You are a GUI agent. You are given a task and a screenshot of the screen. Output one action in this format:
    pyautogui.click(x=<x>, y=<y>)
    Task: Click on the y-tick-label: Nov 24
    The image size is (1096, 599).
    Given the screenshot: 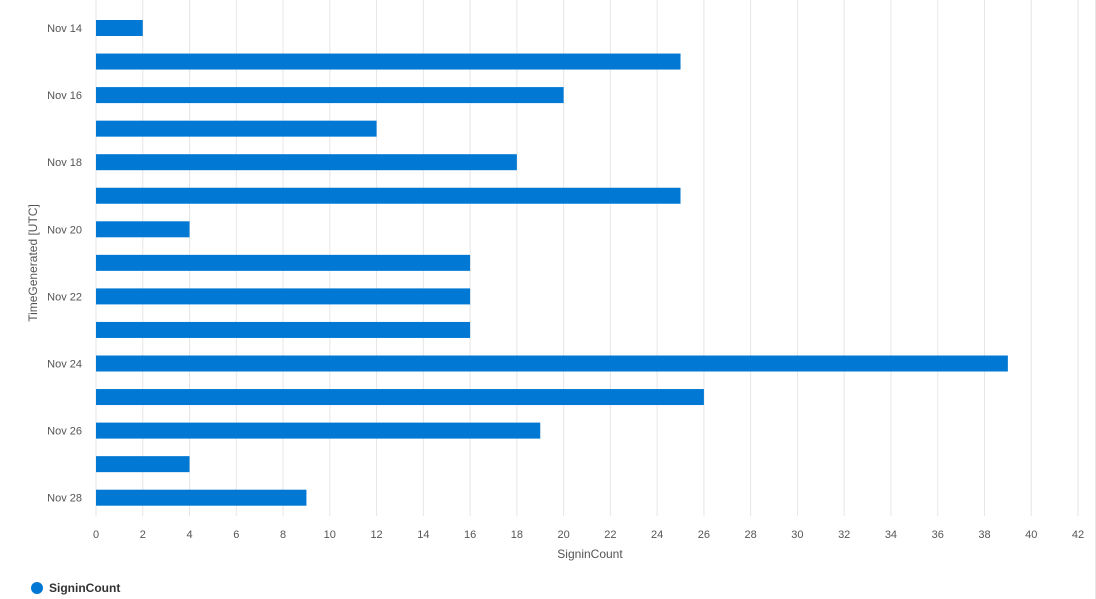 What is the action you would take?
    pyautogui.click(x=64, y=365)
    